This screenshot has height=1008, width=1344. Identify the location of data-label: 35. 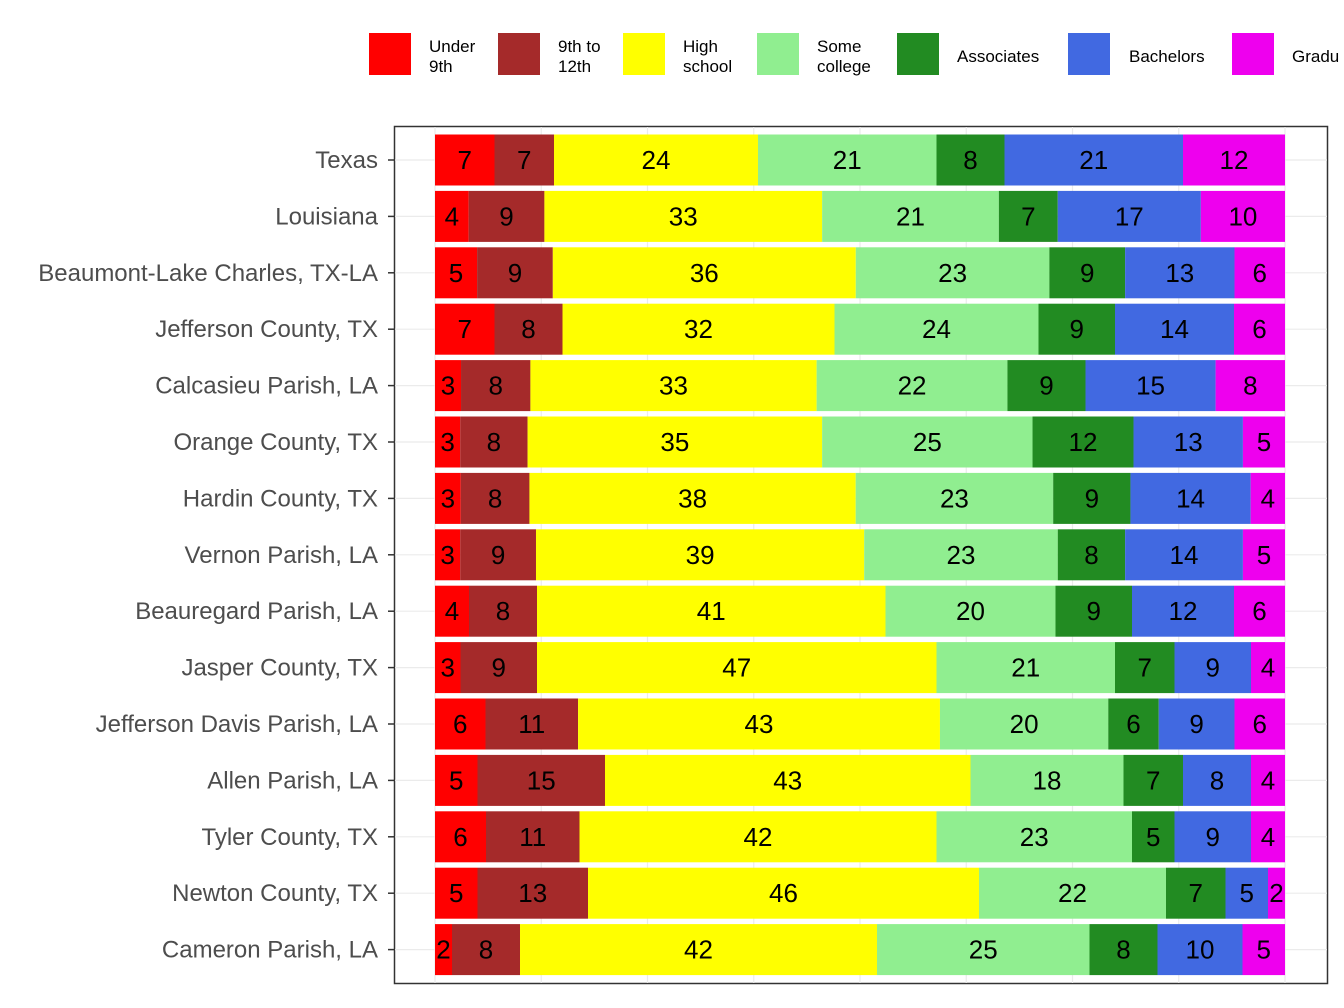
(674, 442).